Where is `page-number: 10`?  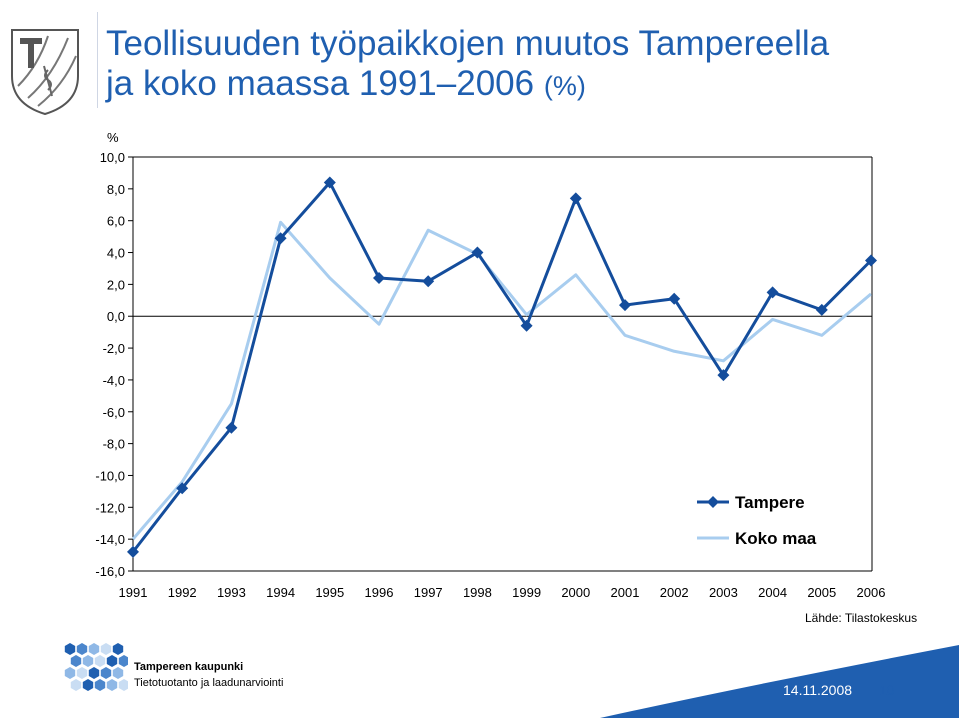
page-number: 10 is located at coordinates (887, 690).